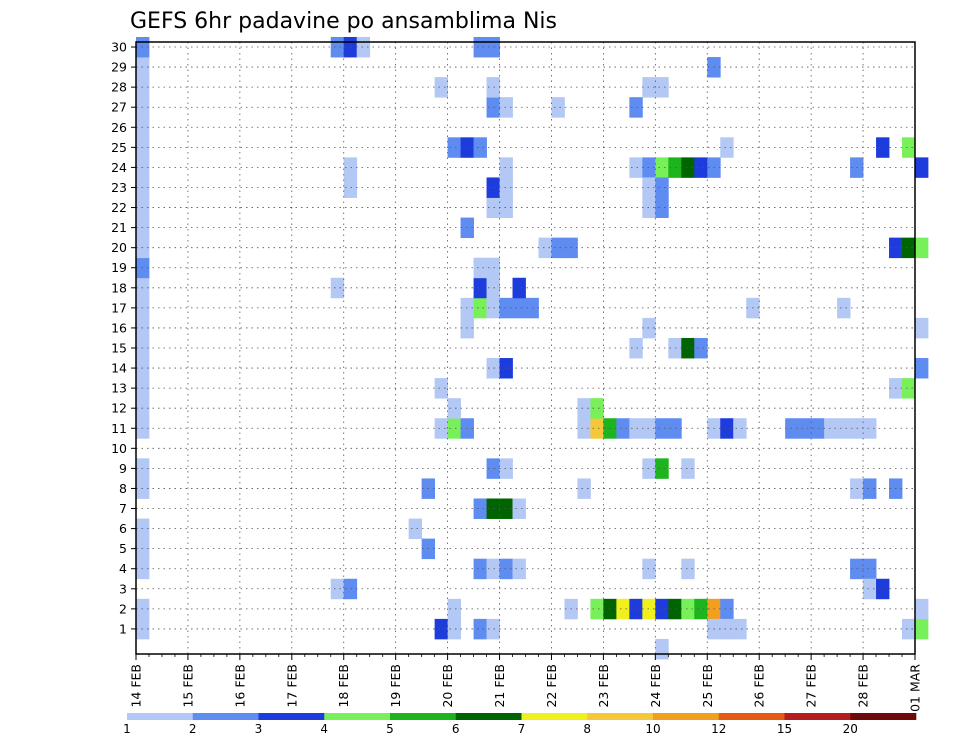 The width and height of the screenshot is (960, 742). Describe the element at coordinates (456, 729) in the screenshot. I see `colorbar-label: 6` at that location.